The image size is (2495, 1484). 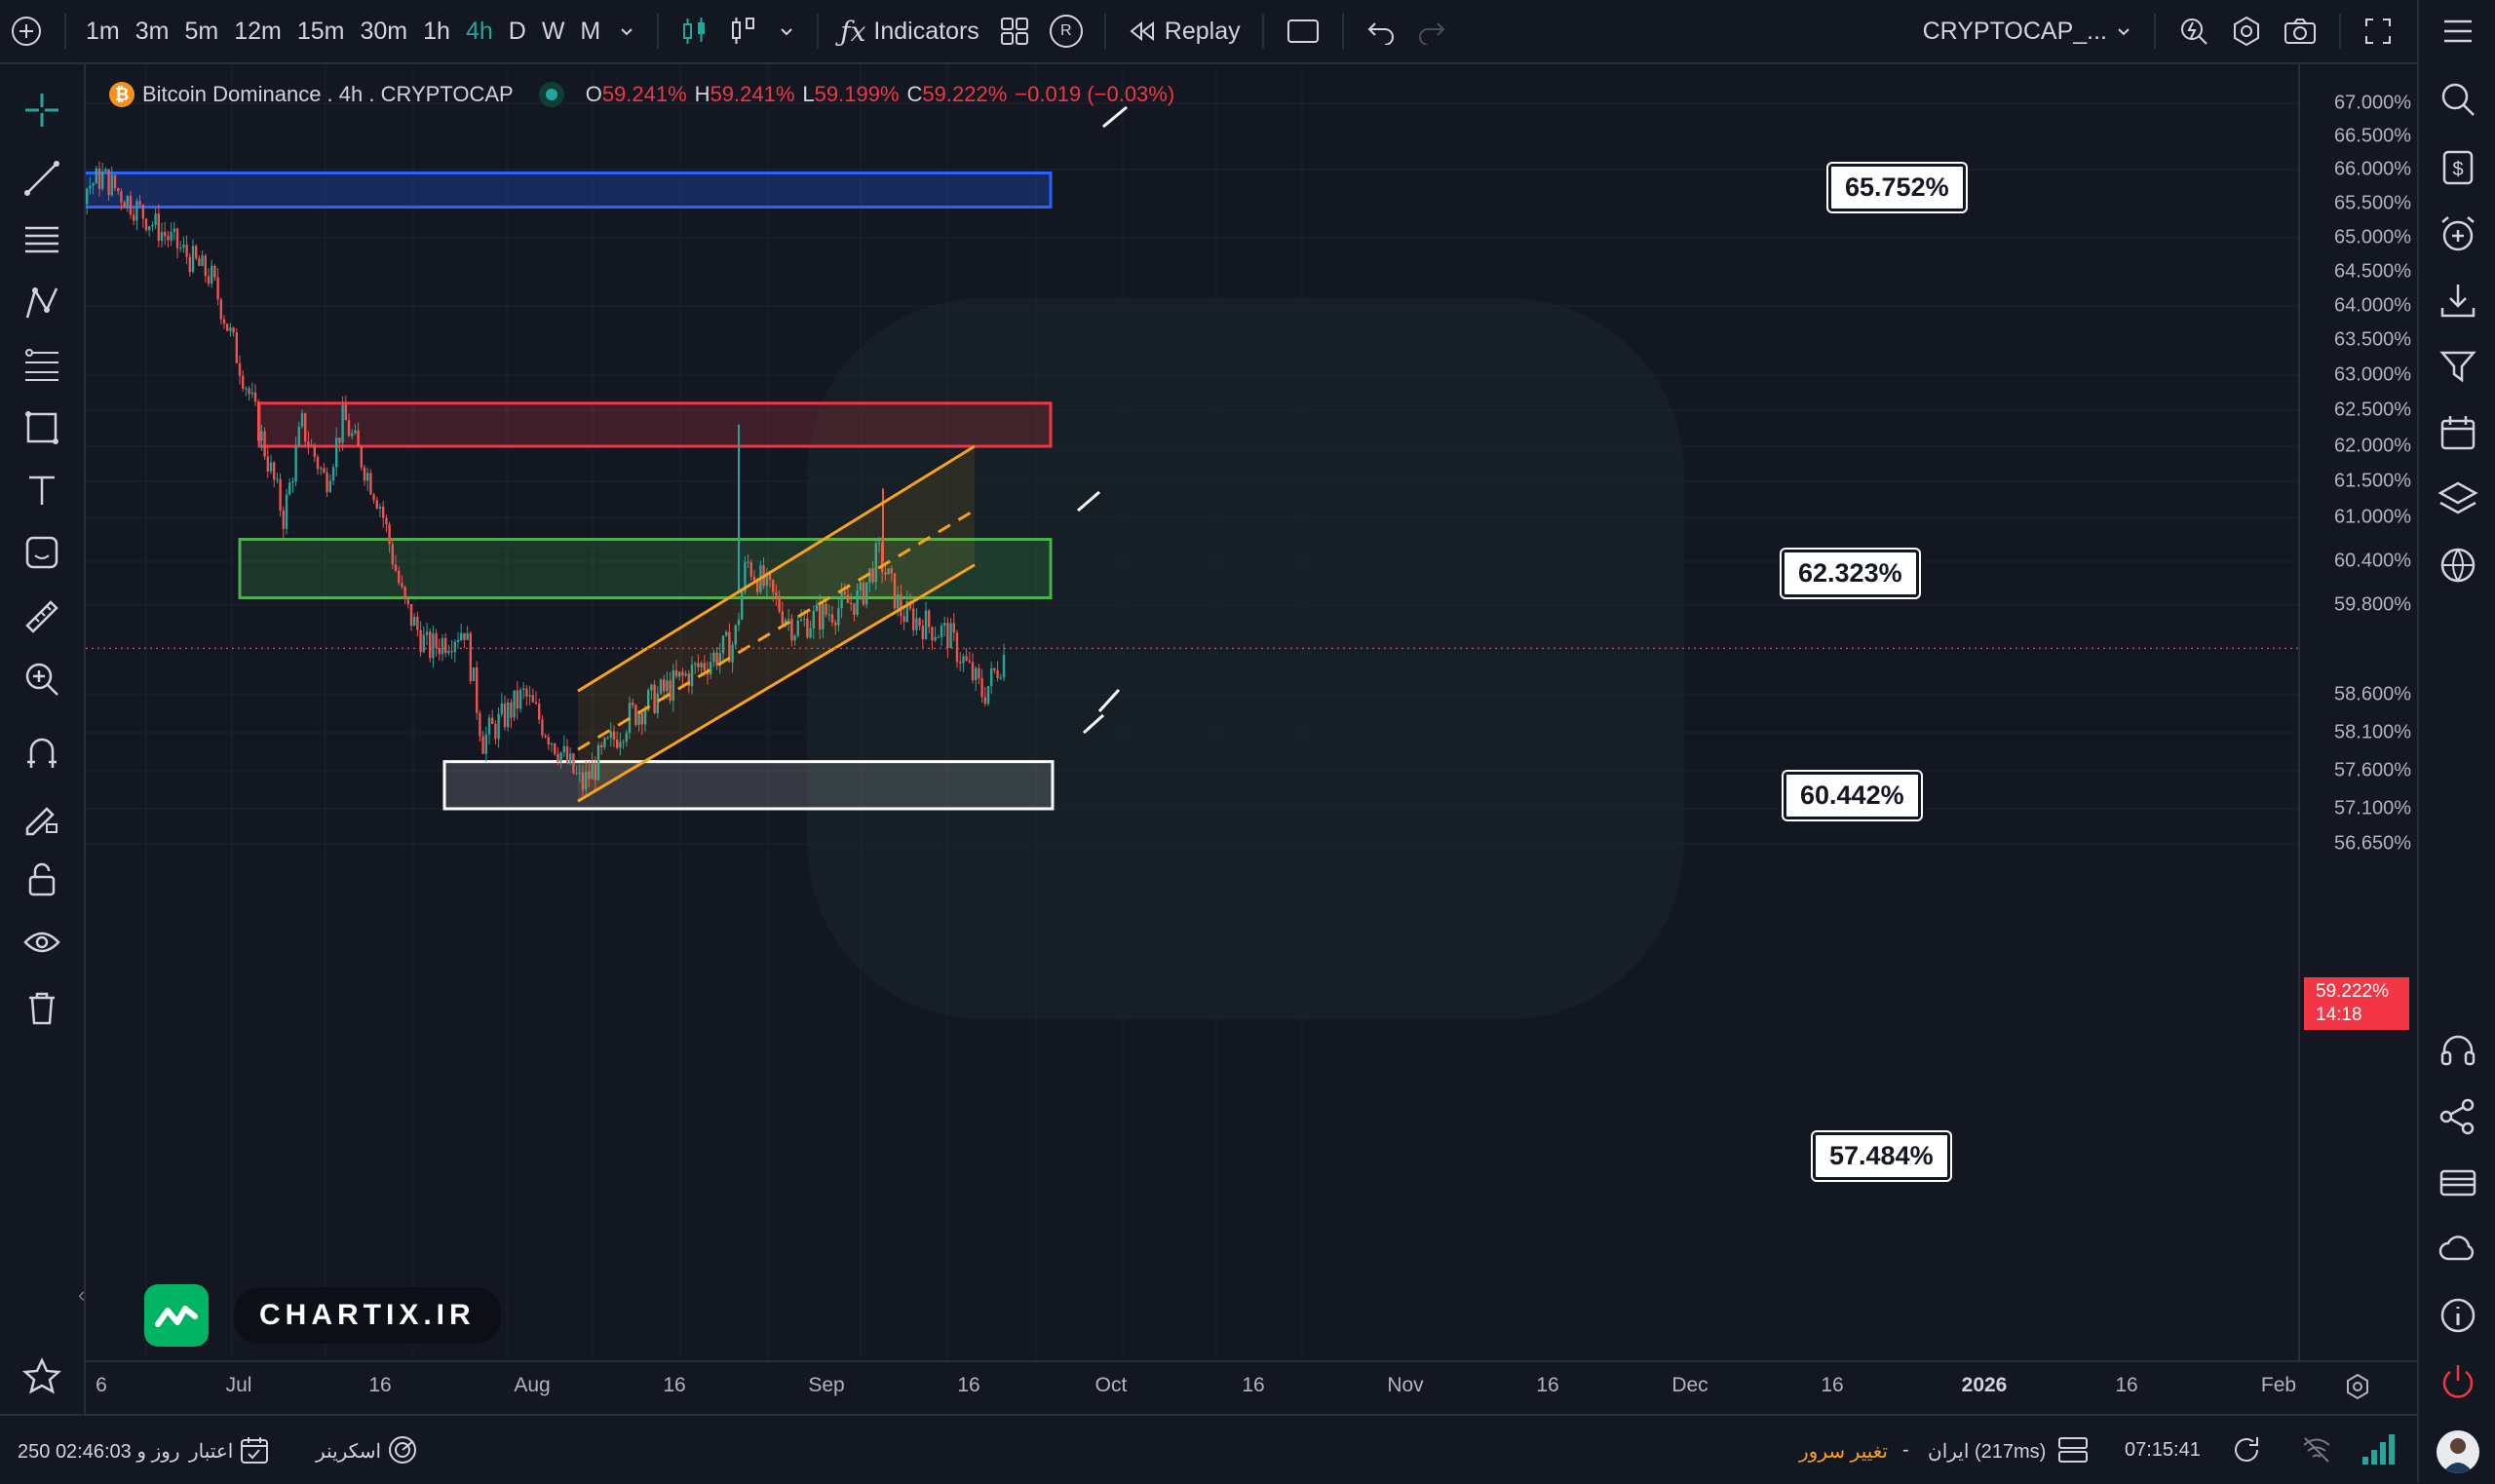 What do you see at coordinates (2372, 374) in the screenshot?
I see `price-tick-label: 63.000%` at bounding box center [2372, 374].